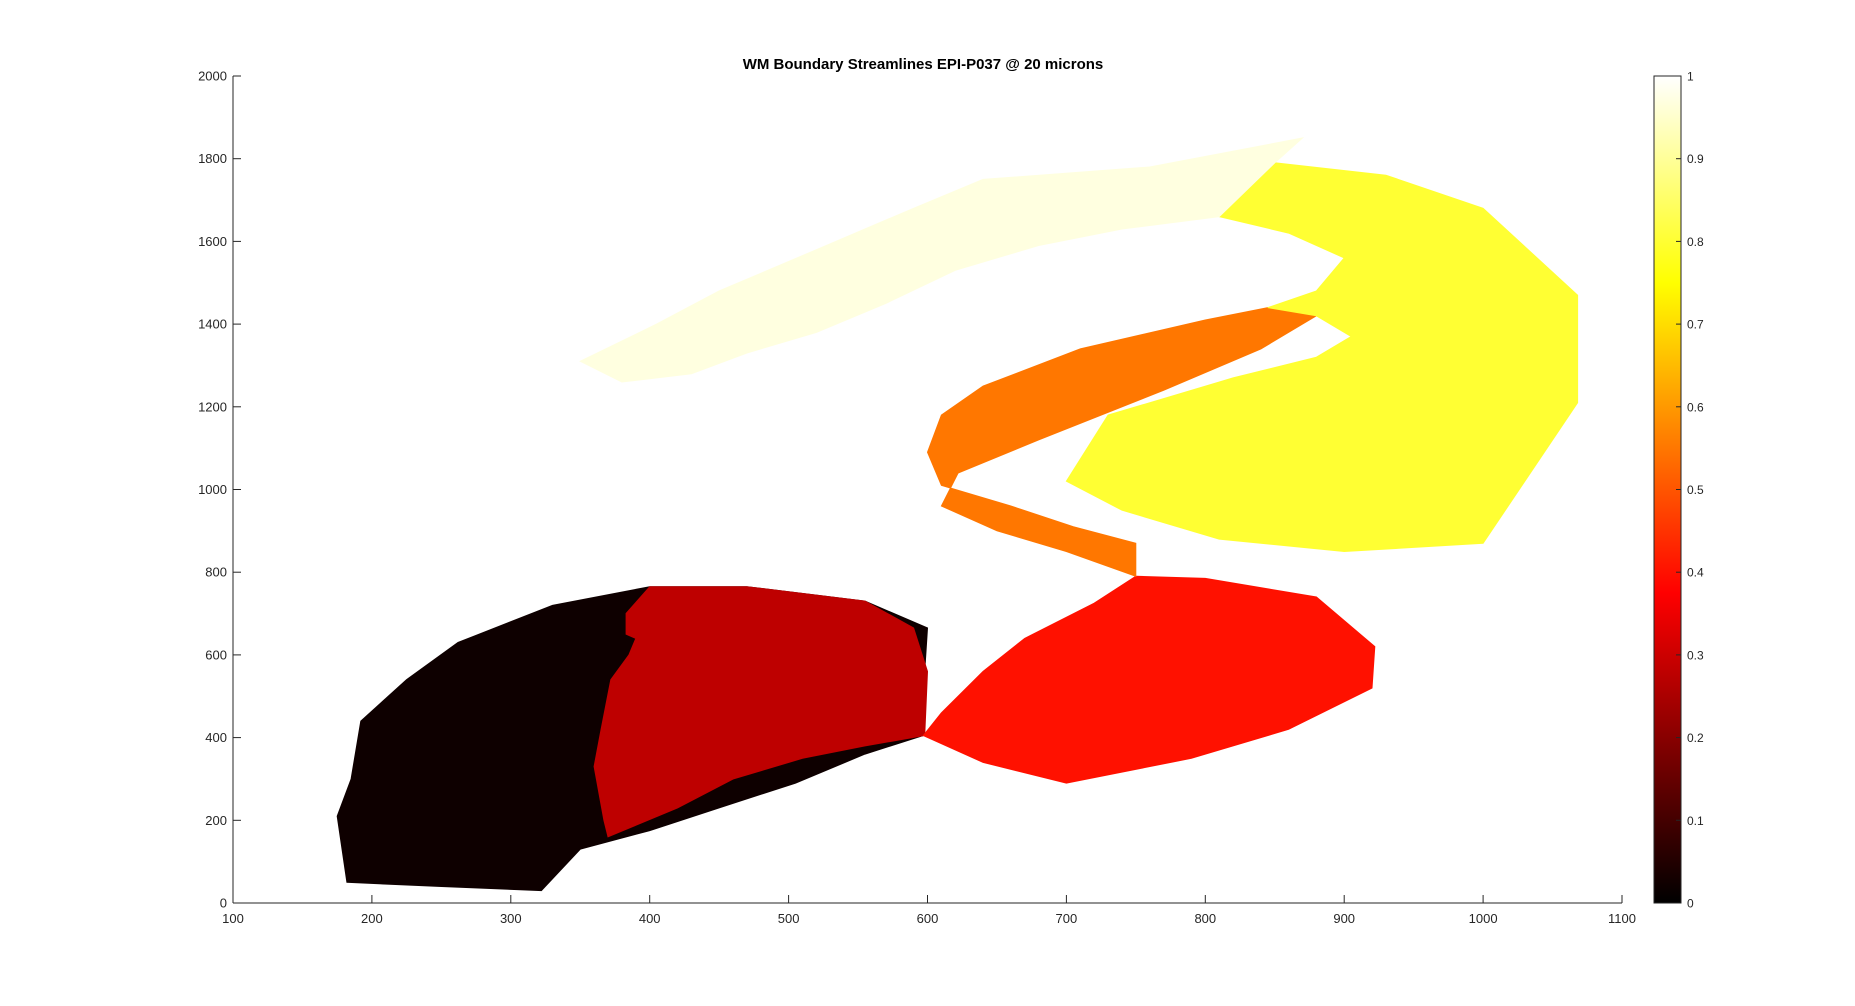 This screenshot has width=1855, height=1006. Describe the element at coordinates (212, 158) in the screenshot. I see `y-tick-label: 1800` at that location.